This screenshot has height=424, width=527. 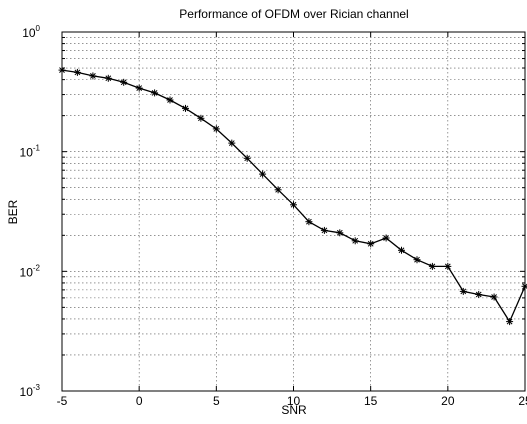 What do you see at coordinates (216, 401) in the screenshot?
I see `x-tick-label: 5` at bounding box center [216, 401].